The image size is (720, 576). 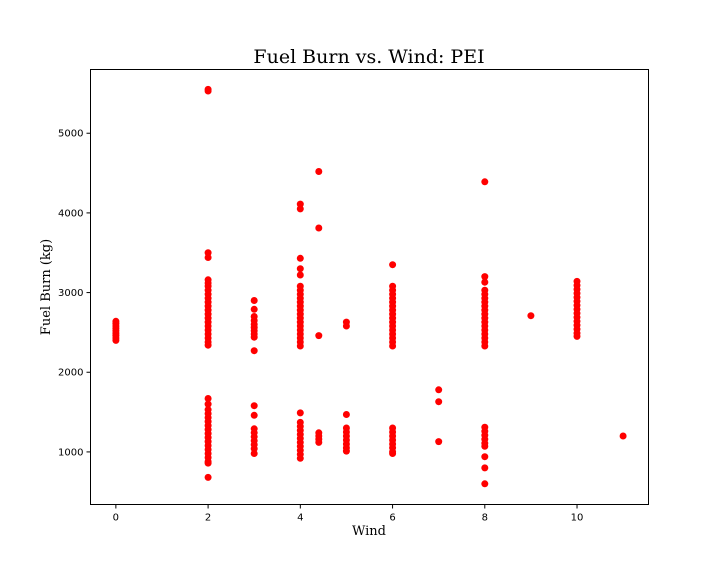 I want to click on x-tick-label: 8, so click(x=485, y=518).